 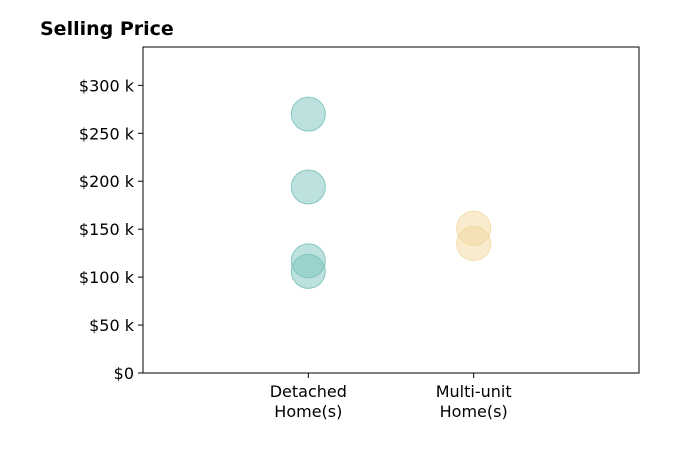 I want to click on y-tick-label: $0, so click(x=124, y=373).